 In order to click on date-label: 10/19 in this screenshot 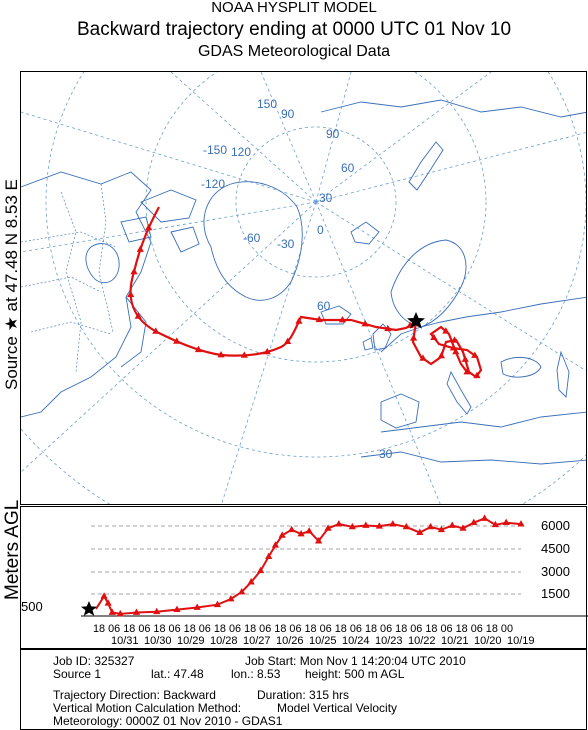, I will do `click(521, 641)`.